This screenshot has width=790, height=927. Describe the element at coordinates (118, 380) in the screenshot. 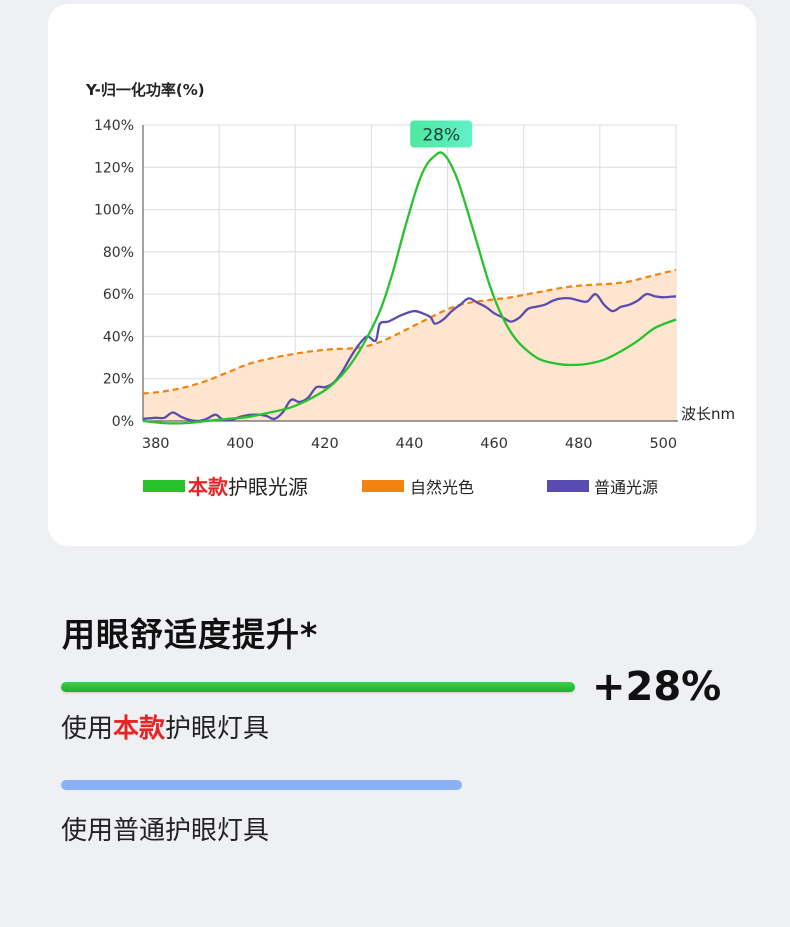

I see `y-tick-label: 20%` at that location.